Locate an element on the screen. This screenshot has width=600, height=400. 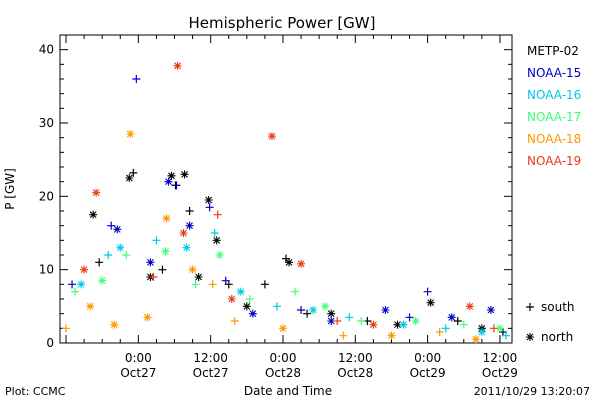
legend-entry: METP-02 is located at coordinates (553, 51).